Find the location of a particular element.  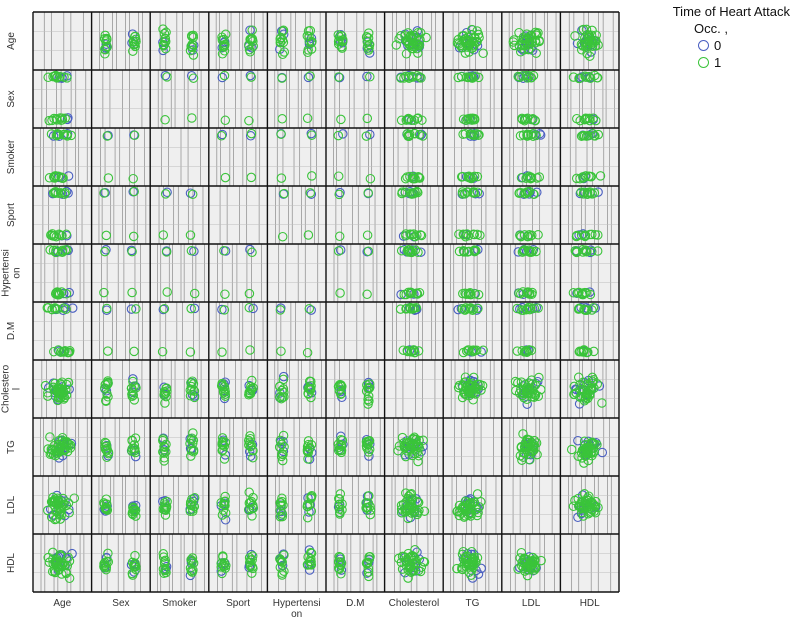

x-axis-label: Sport is located at coordinates (238, 603).